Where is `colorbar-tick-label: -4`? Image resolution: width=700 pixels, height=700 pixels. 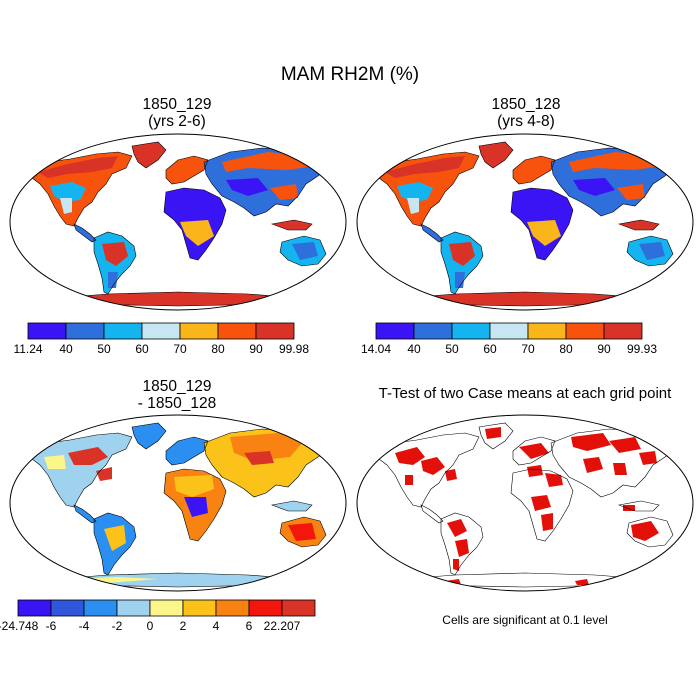
colorbar-tick-label: -4 is located at coordinates (84, 626).